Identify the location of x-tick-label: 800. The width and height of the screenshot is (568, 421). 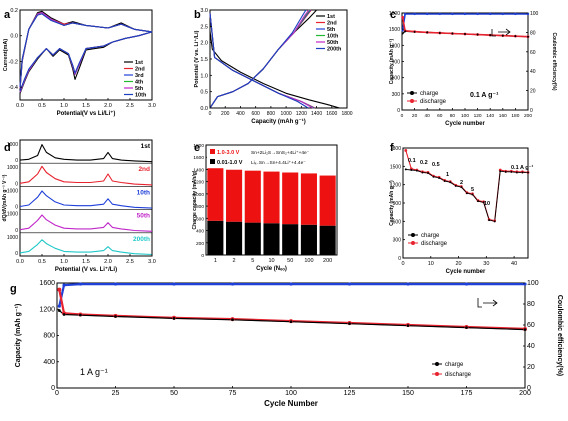
(271, 114).